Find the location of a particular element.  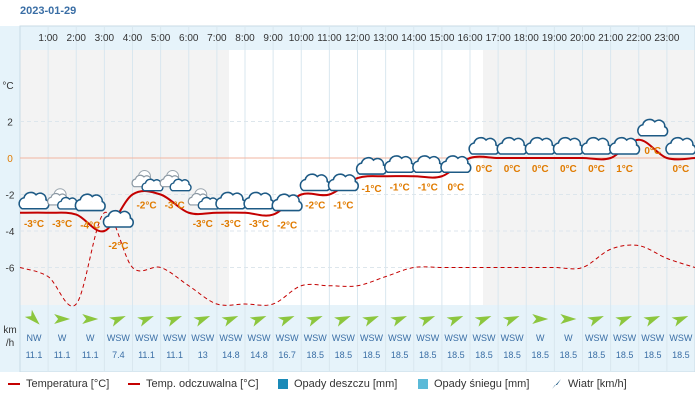

y-tick-label: -2 is located at coordinates (10, 196).